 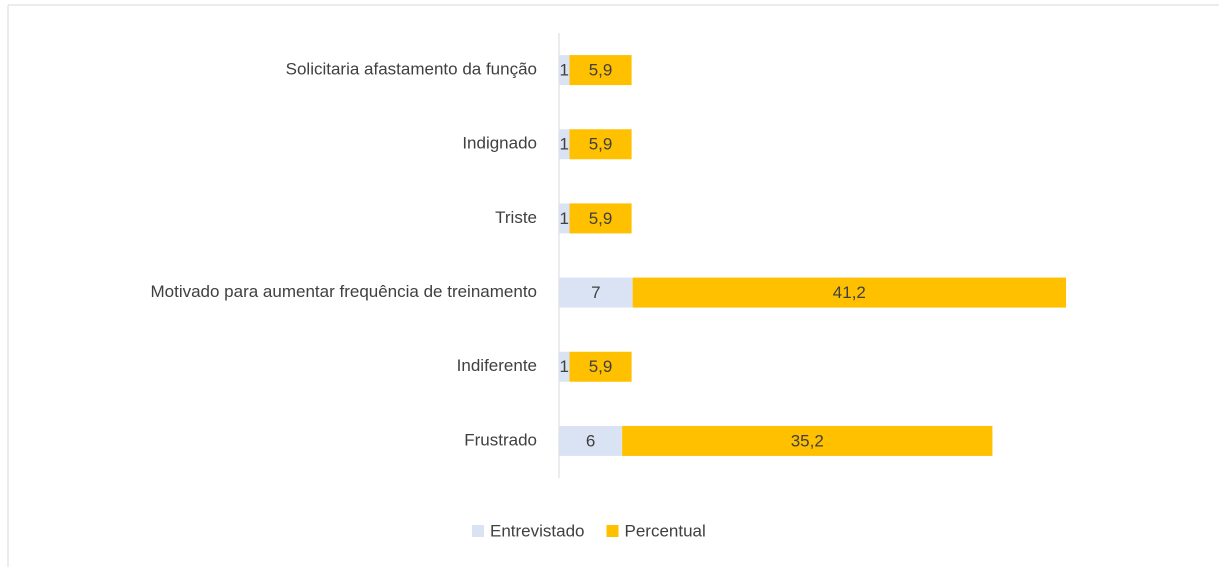 I want to click on legend-label: Percentual, so click(x=665, y=530).